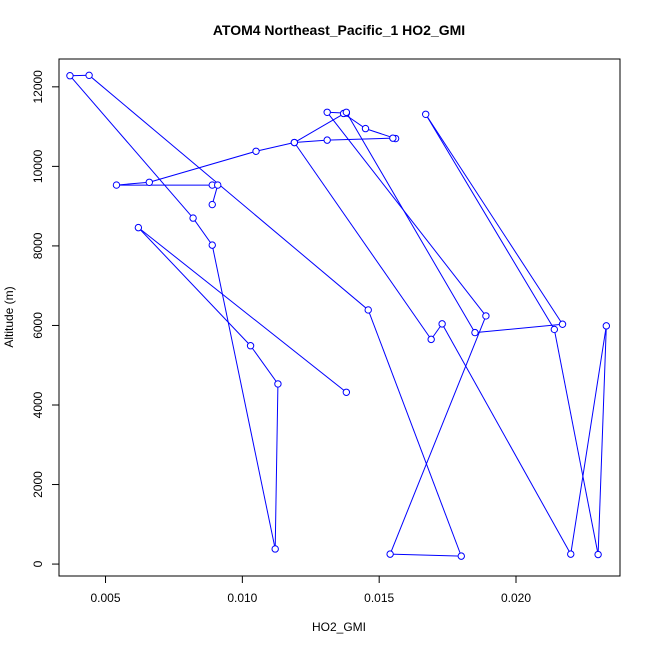 The width and height of the screenshot is (650, 650). Describe the element at coordinates (38, 404) in the screenshot. I see `y-tick-label: 4000` at that location.